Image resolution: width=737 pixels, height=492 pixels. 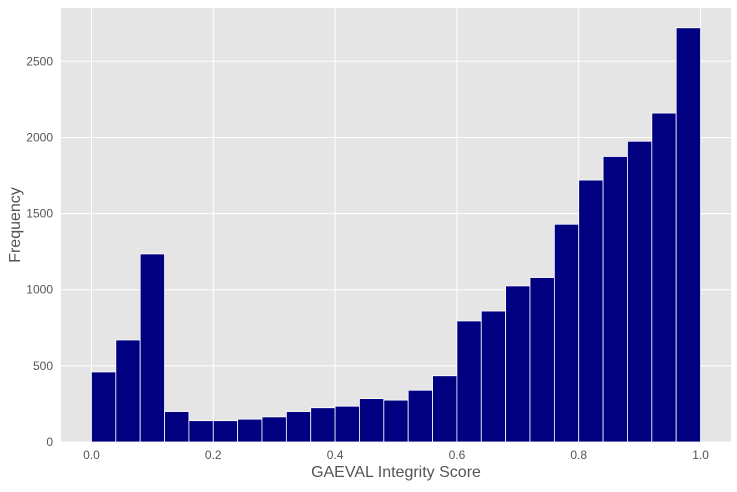 I want to click on y-tick-label: 1000, so click(x=39, y=290).